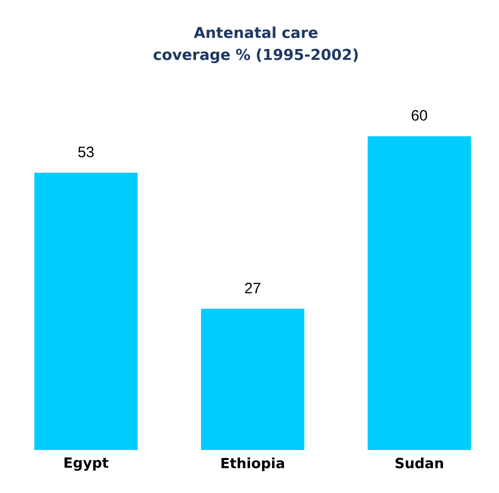 This screenshot has height=493, width=499. I want to click on data-label: 27, so click(252, 288).